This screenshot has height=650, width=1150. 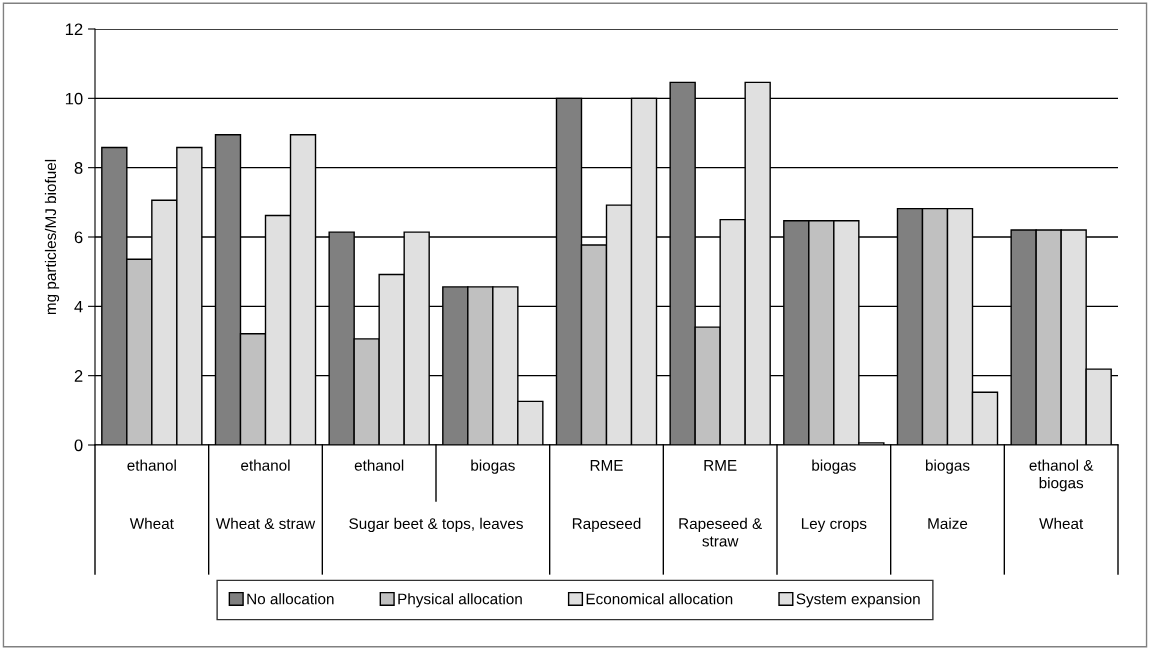 What do you see at coordinates (78, 376) in the screenshot?
I see `y-tick-label: 2` at bounding box center [78, 376].